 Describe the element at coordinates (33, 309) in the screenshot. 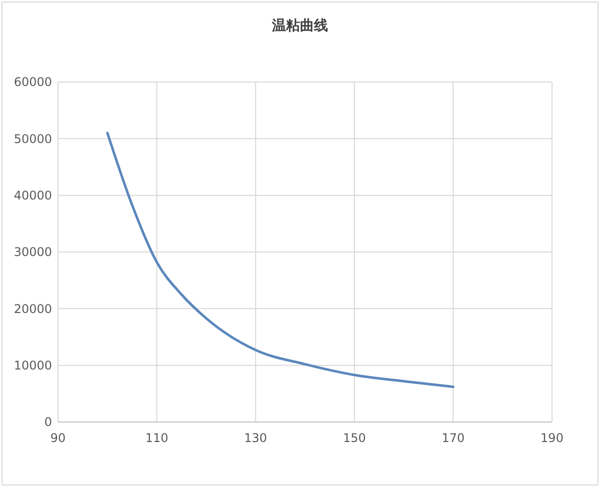

I see `y-tick-label: 20000` at that location.